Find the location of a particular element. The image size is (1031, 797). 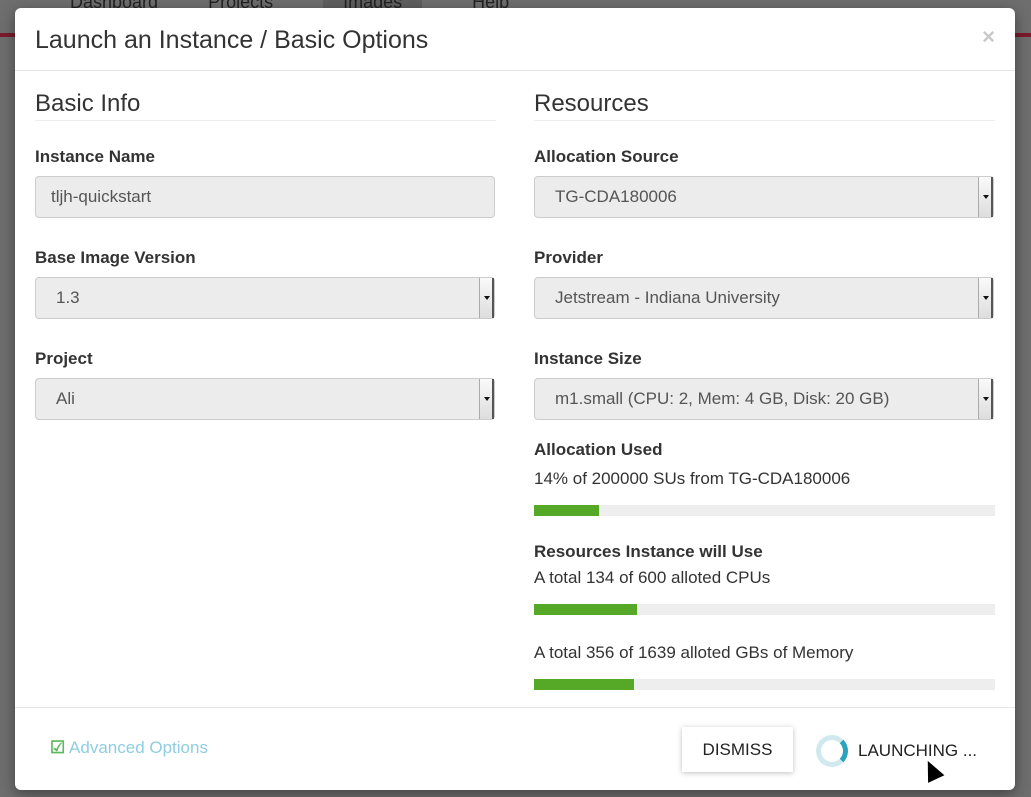

advanced-options-link: ☑ Advanced Options is located at coordinates (129, 748).